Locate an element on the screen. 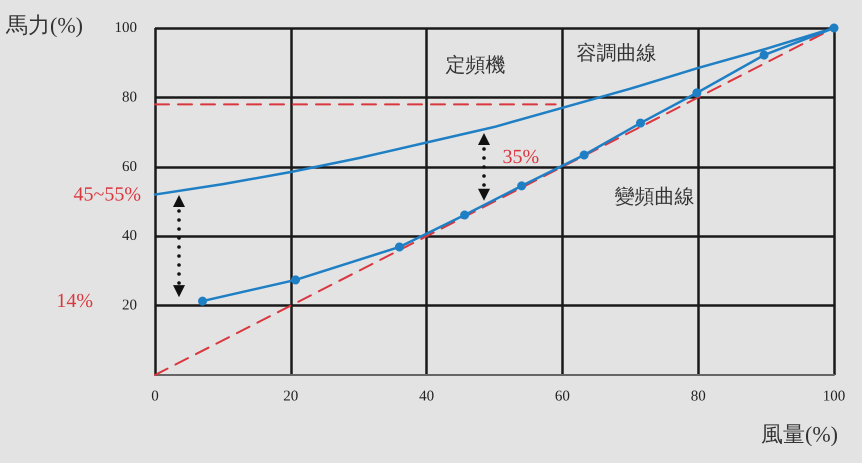 Image resolution: width=862 pixels, height=463 pixels. text: 14% is located at coordinates (74, 301).